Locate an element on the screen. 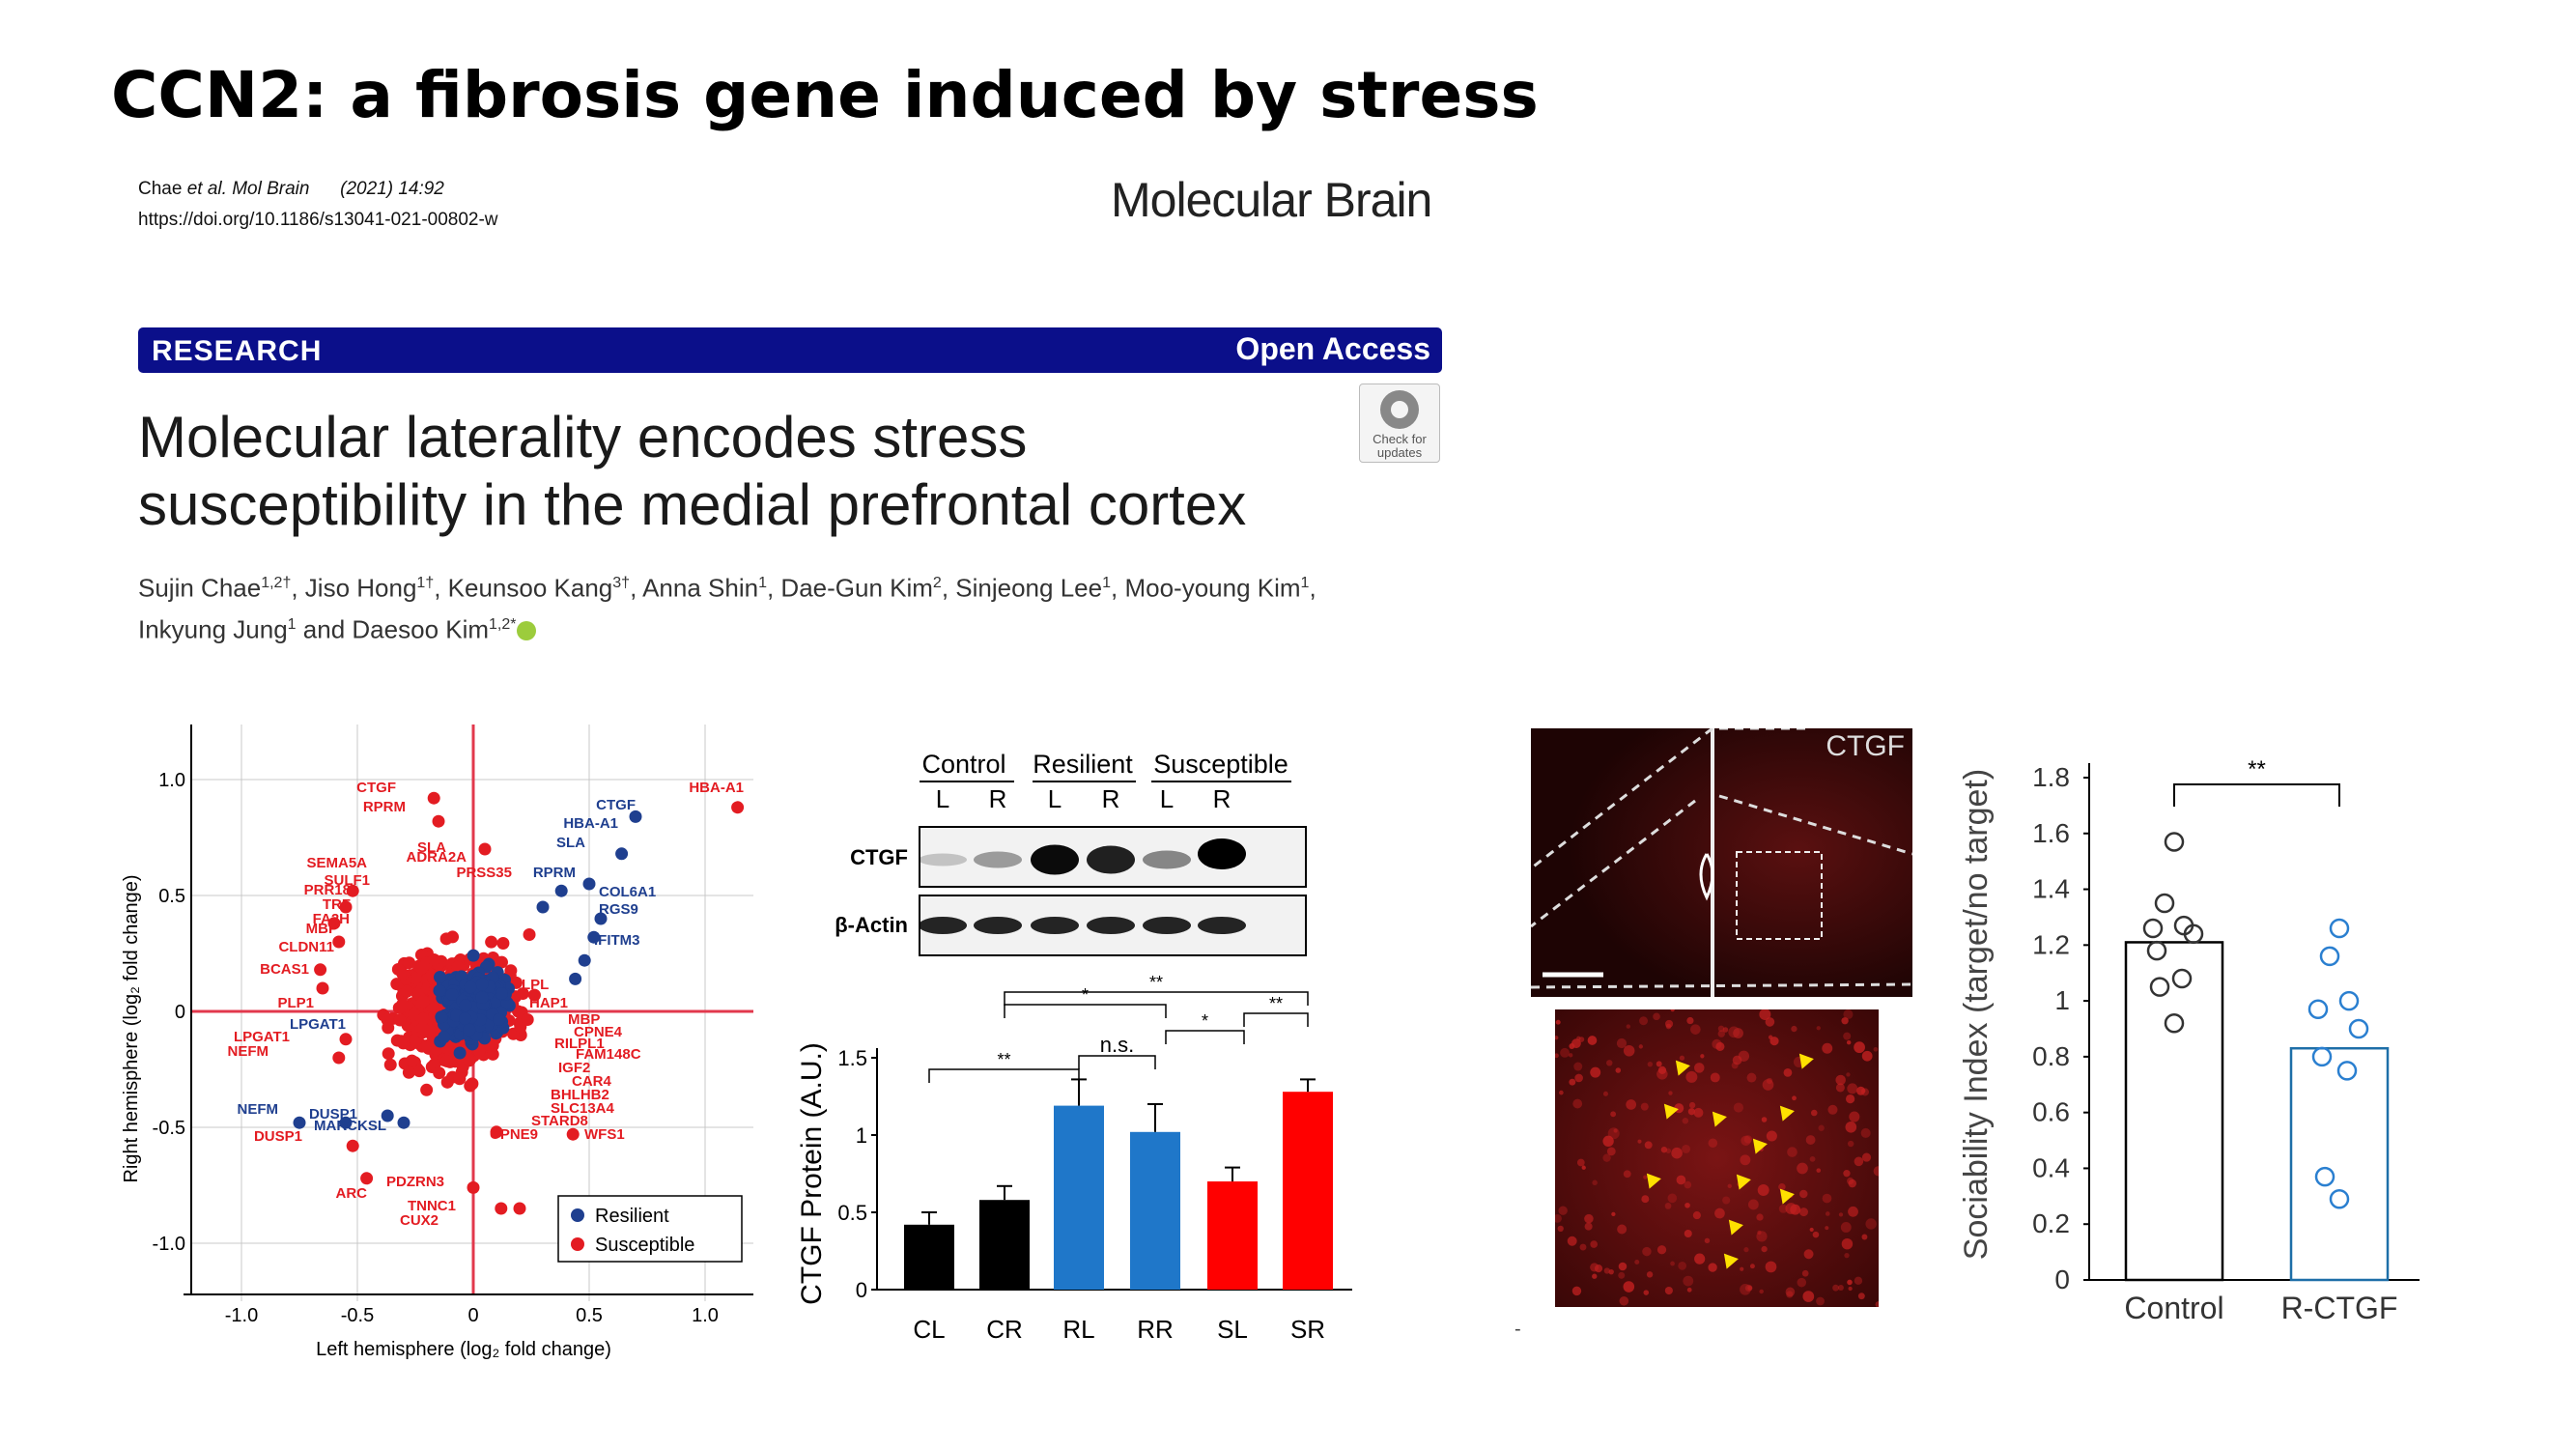  author-name: Sinjeong Lee is located at coordinates (1029, 588).